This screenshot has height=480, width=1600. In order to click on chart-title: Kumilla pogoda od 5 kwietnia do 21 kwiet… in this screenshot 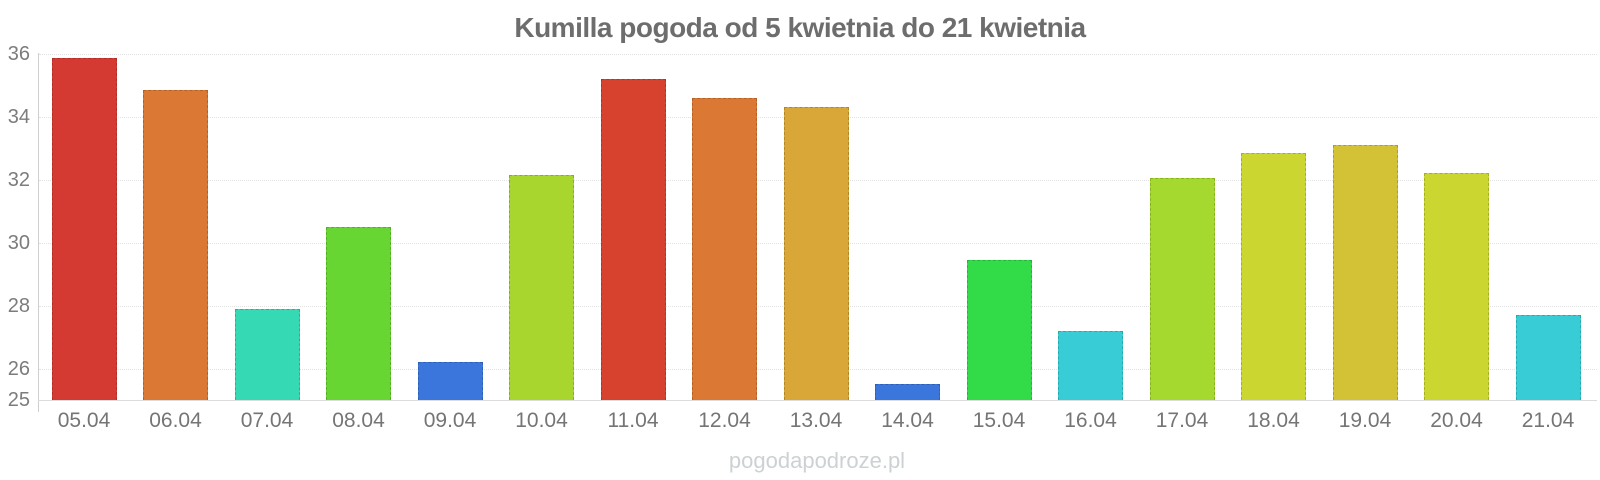, I will do `click(800, 27)`.